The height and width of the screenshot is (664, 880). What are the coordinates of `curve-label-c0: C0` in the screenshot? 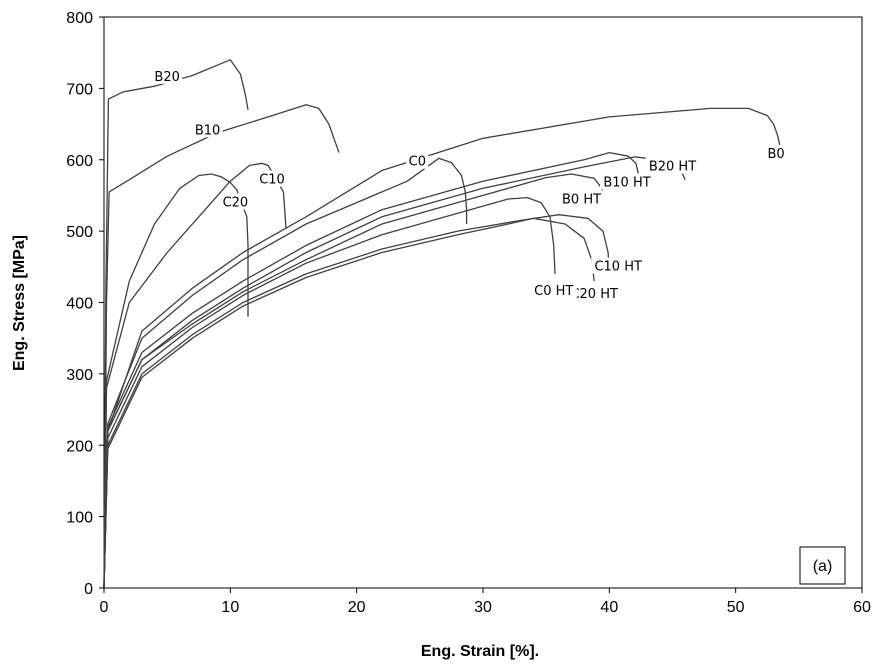 It's located at (417, 162).